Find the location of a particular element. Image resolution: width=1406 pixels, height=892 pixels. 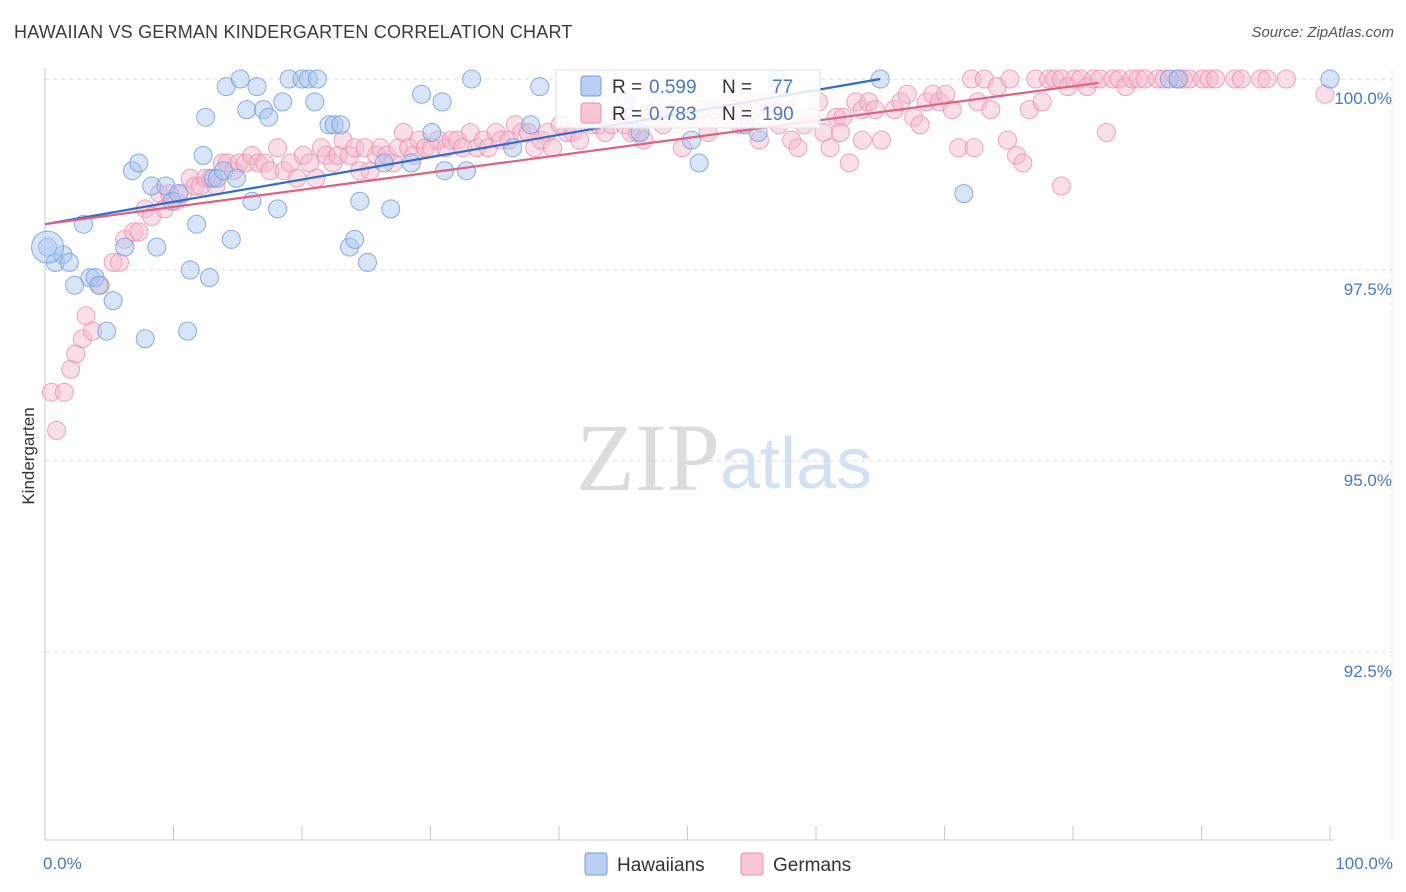

bottom-legend-swatch-germans is located at coordinates (752, 864).